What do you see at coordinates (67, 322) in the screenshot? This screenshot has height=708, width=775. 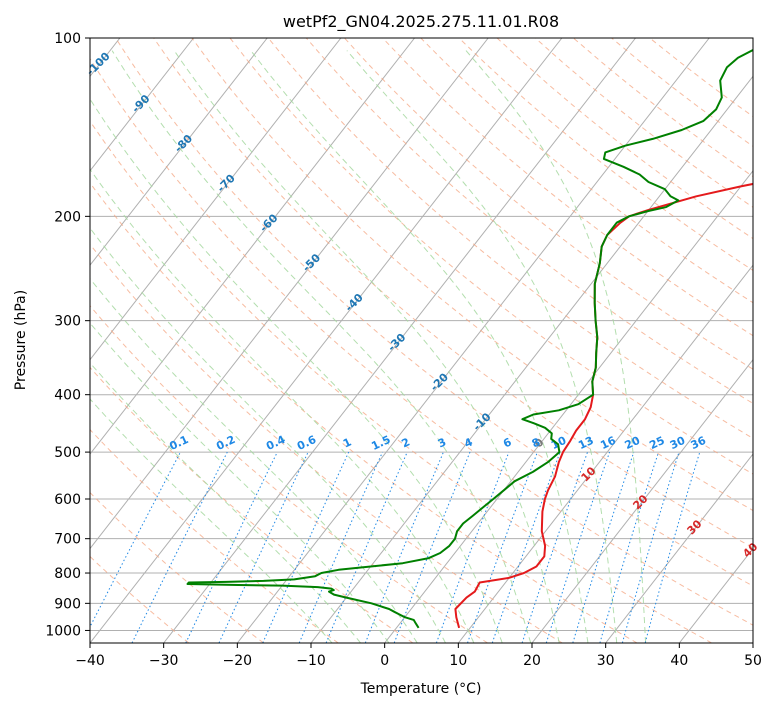 I see `y-tick-label: 300` at bounding box center [67, 322].